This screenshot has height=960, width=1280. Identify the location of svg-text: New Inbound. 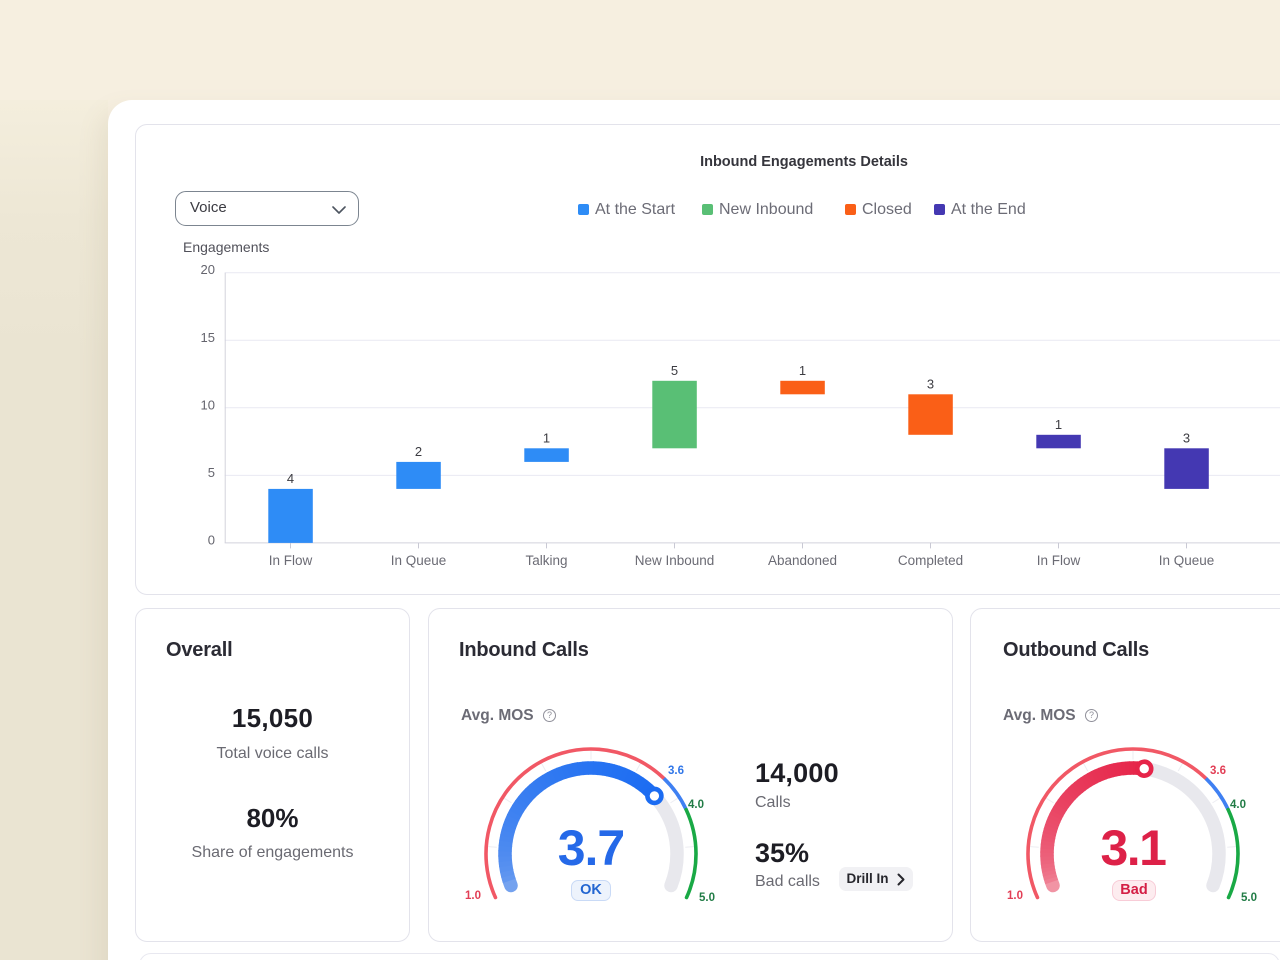
(675, 560).